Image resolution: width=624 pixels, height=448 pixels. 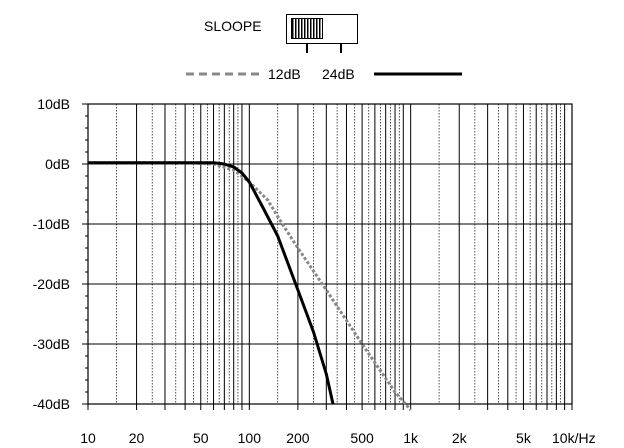 What do you see at coordinates (411, 438) in the screenshot?
I see `x-tick-label: 1k` at bounding box center [411, 438].